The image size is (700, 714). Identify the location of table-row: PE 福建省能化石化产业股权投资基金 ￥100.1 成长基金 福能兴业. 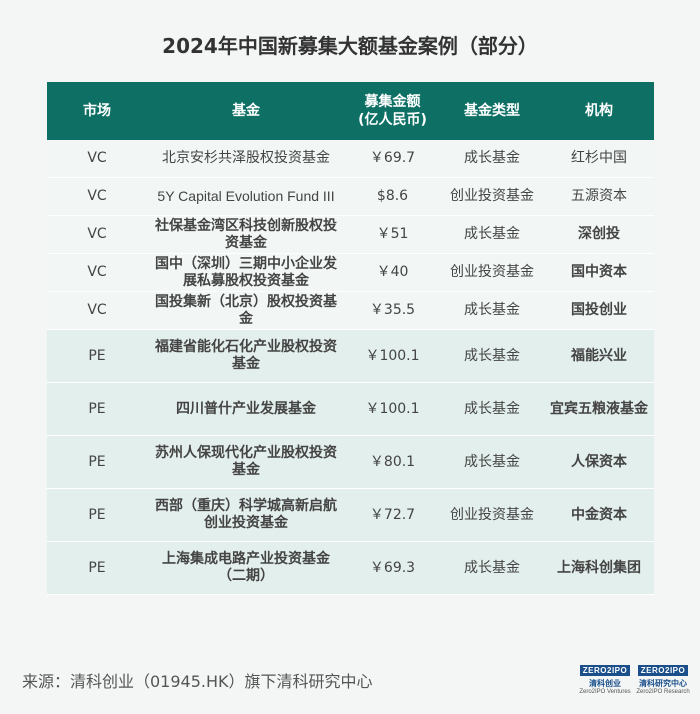
(350, 356).